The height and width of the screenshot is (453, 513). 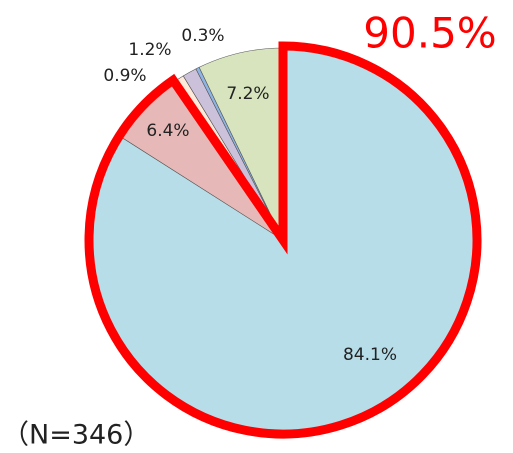 What do you see at coordinates (370, 355) in the screenshot?
I see `data-label: 84.1%` at bounding box center [370, 355].